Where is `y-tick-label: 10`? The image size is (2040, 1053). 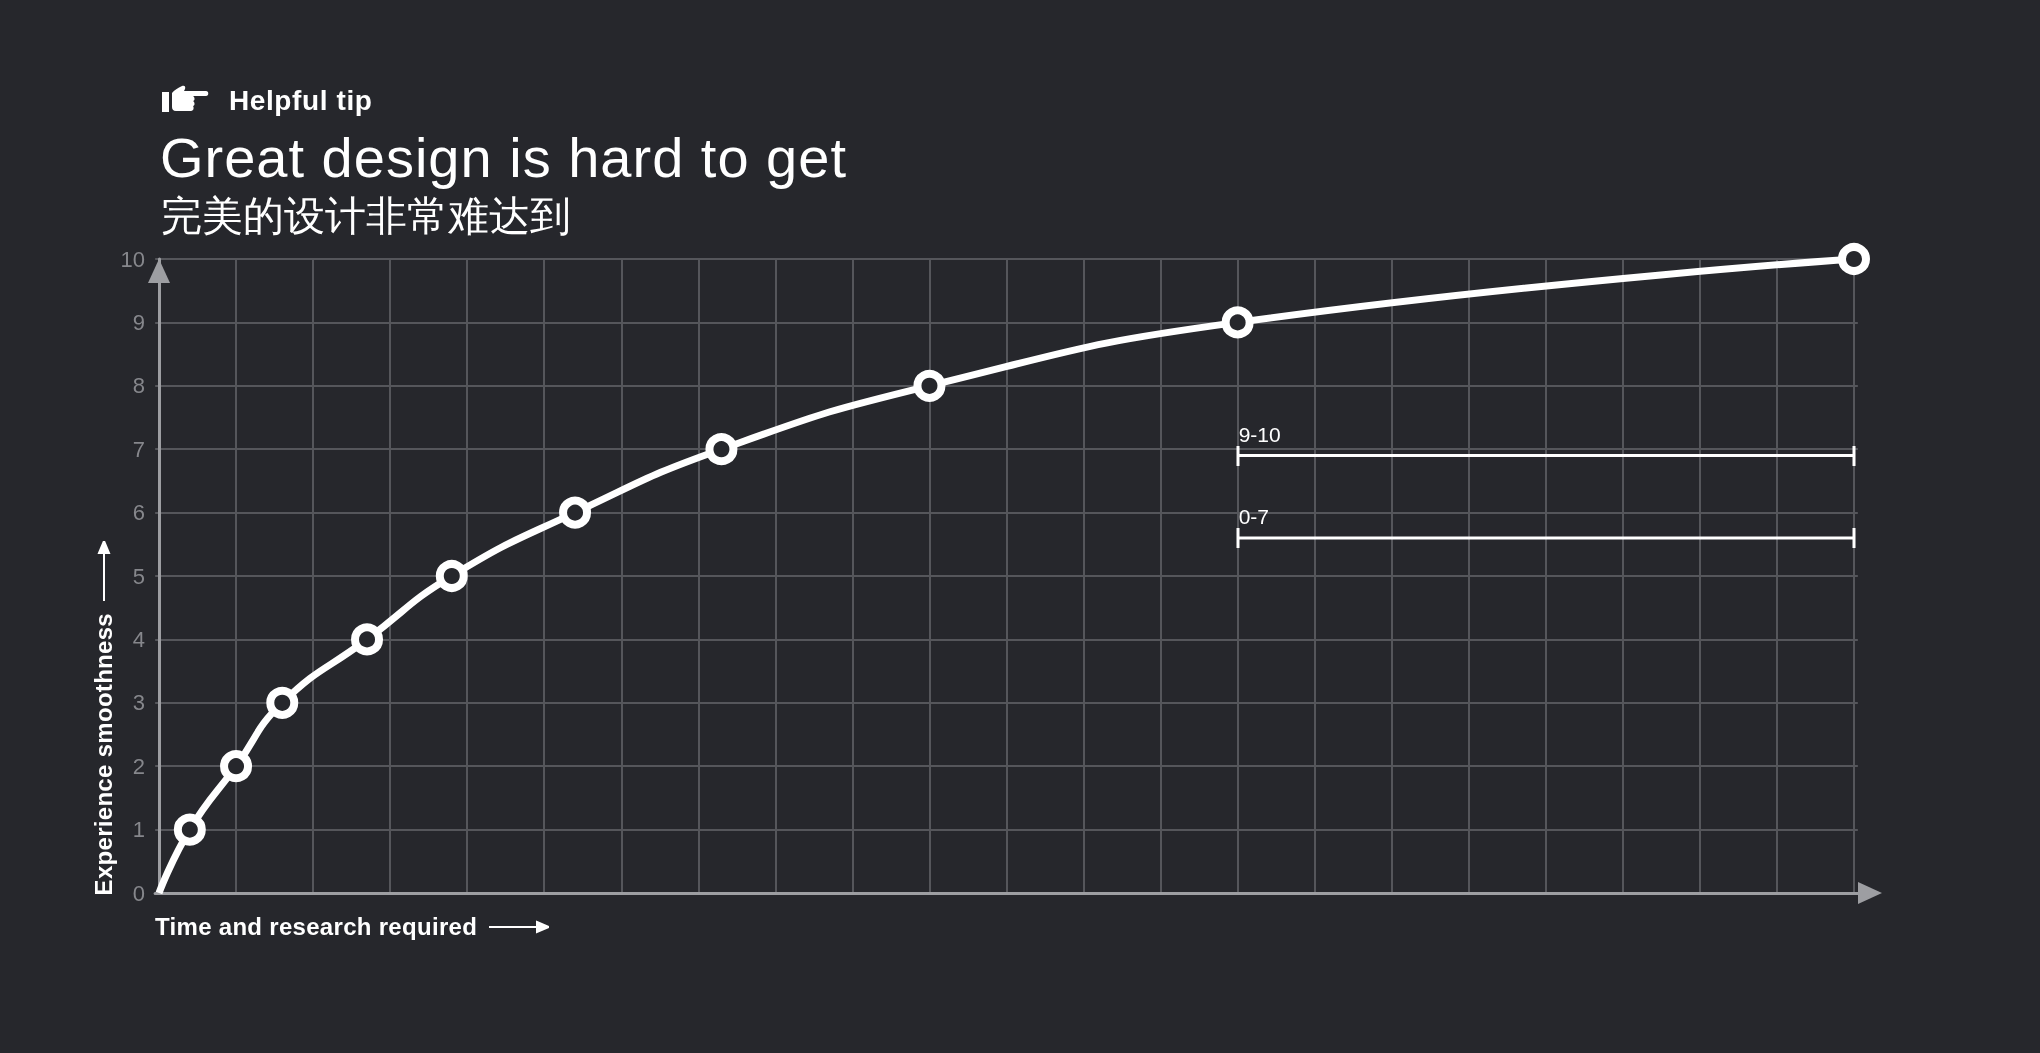
y-tick-label: 10 is located at coordinates (132, 259).